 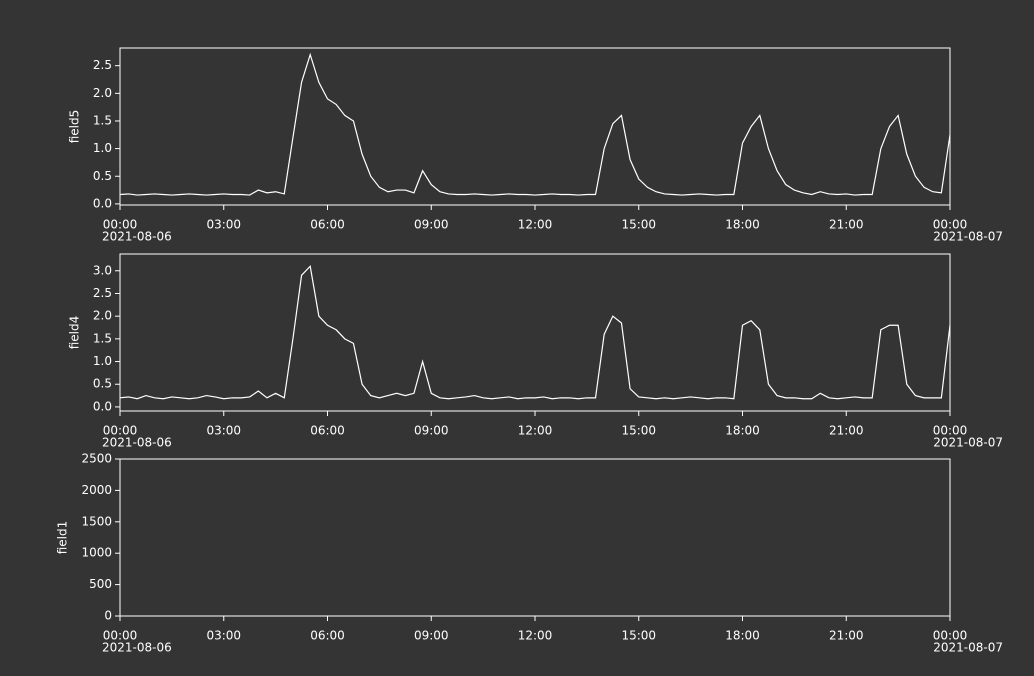 What do you see at coordinates (75, 127) in the screenshot?
I see `y-axis-label: field5` at bounding box center [75, 127].